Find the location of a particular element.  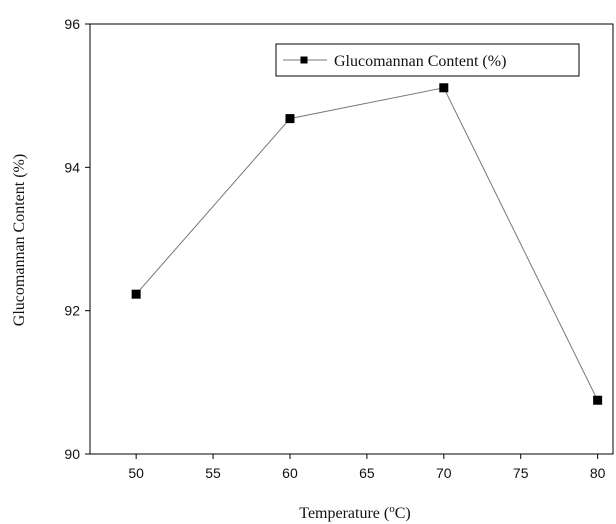

x-tick-label: 65 is located at coordinates (367, 473).